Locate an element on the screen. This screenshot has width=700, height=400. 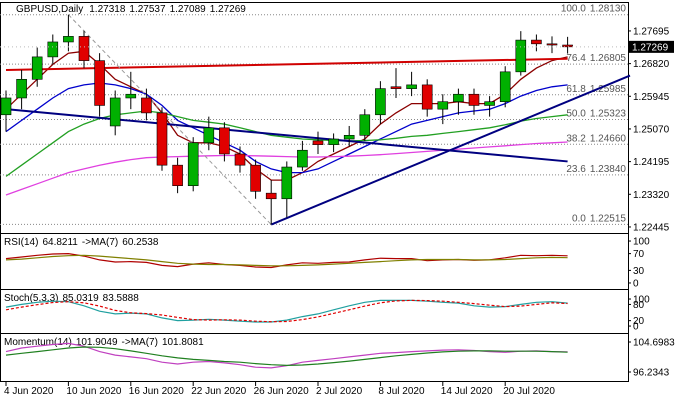
fib-label: 23.6 1.23840 is located at coordinates (596, 169).